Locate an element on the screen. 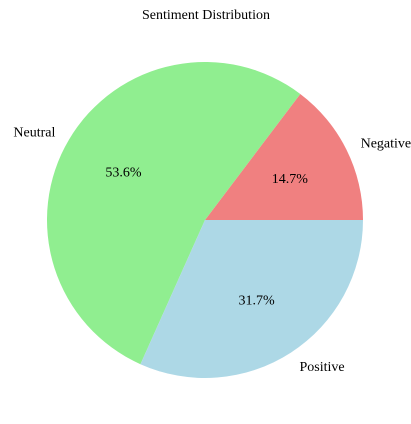 The width and height of the screenshot is (411, 424). slice-label-neutral: Neutral is located at coordinates (34, 133).